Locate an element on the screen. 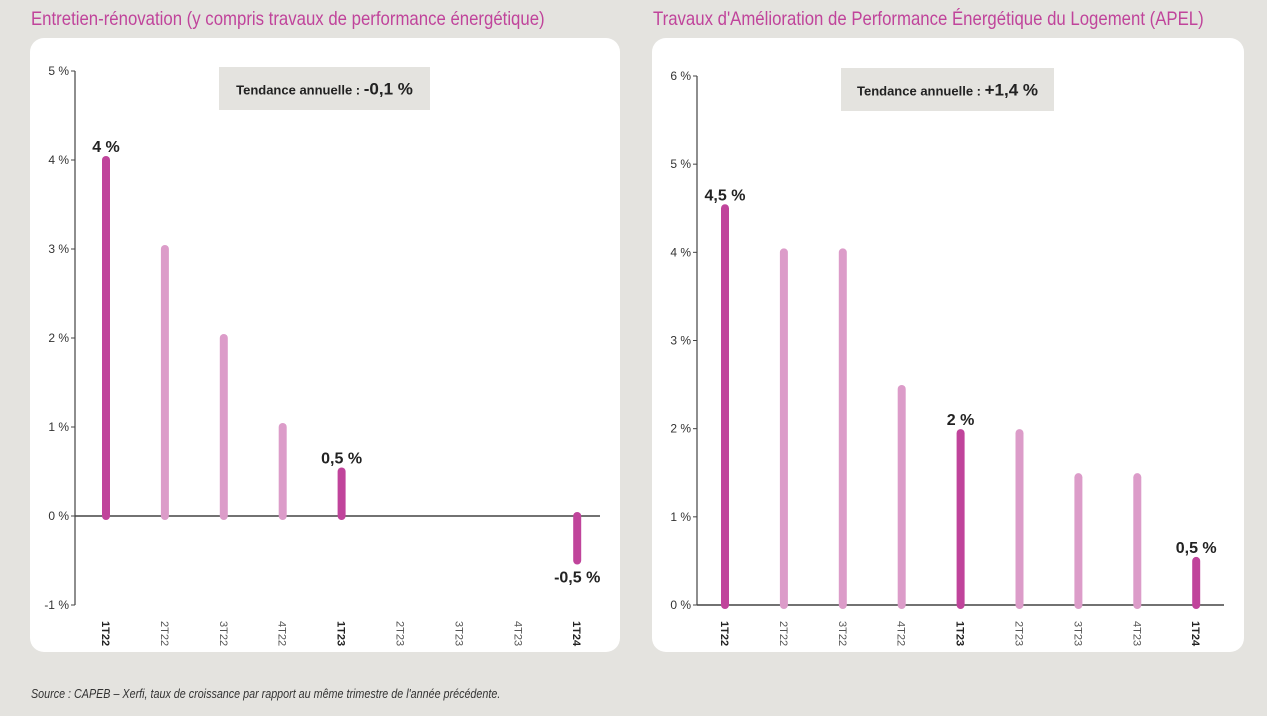  data-label-1T23: 2 % is located at coordinates (961, 420).